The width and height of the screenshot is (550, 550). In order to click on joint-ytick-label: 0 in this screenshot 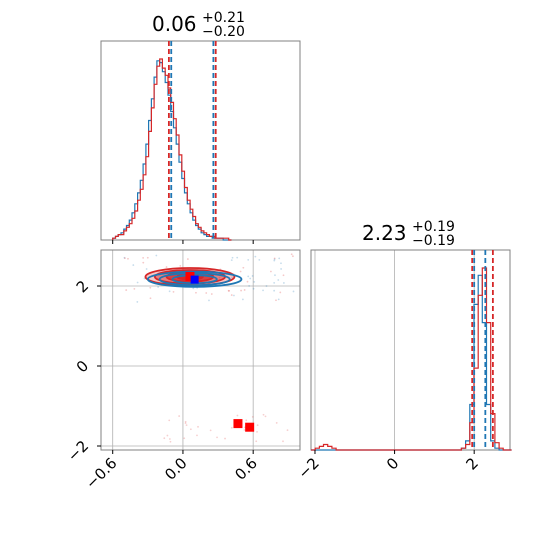, I will do `click(82, 366)`.